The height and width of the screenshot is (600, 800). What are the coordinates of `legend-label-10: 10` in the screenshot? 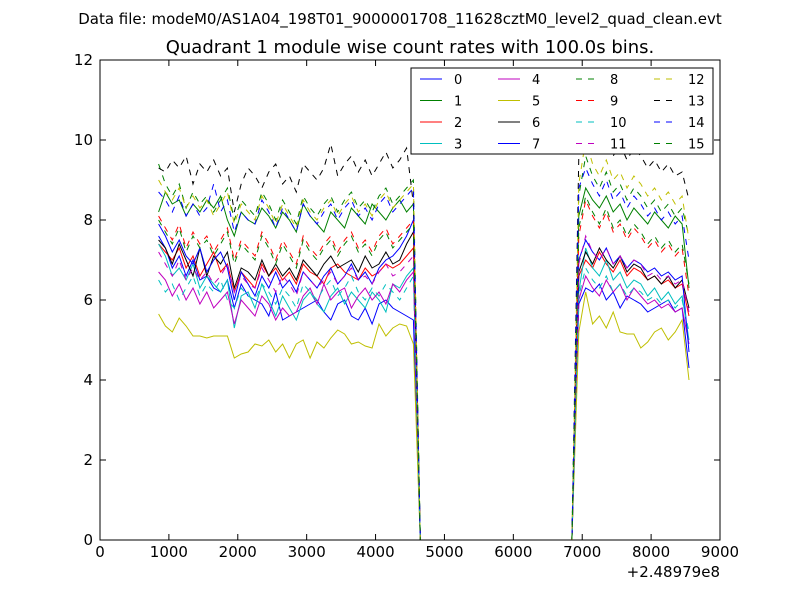 It's located at (618, 123).